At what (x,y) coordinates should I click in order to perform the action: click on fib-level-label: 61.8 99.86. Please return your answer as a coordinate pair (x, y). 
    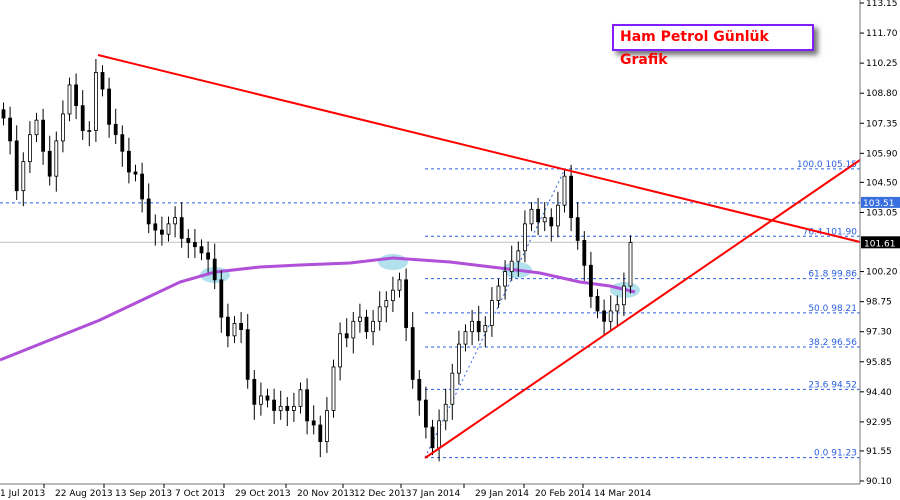
    Looking at the image, I should click on (832, 275).